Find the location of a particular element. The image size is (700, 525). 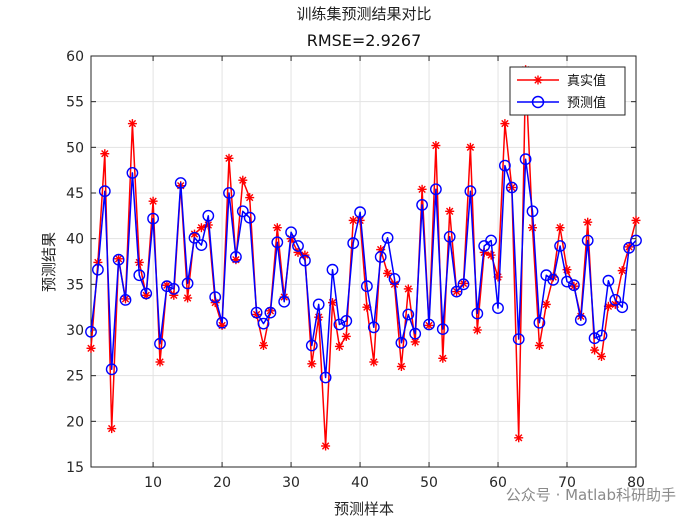

y-tick-label: 50 is located at coordinates (75, 148).